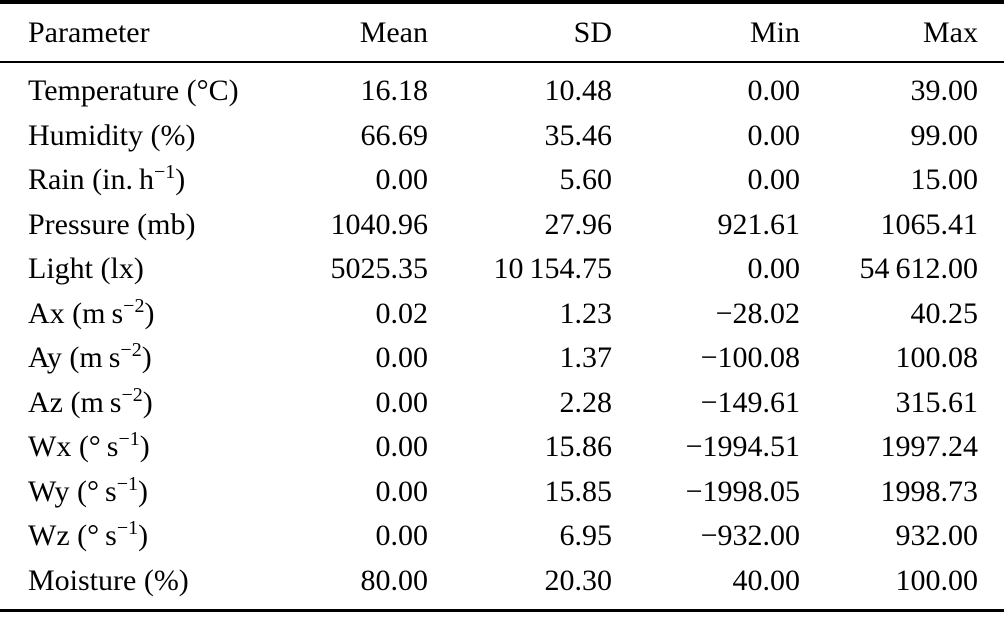  What do you see at coordinates (394, 580) in the screenshot?
I see `mean-value: 80.00` at bounding box center [394, 580].